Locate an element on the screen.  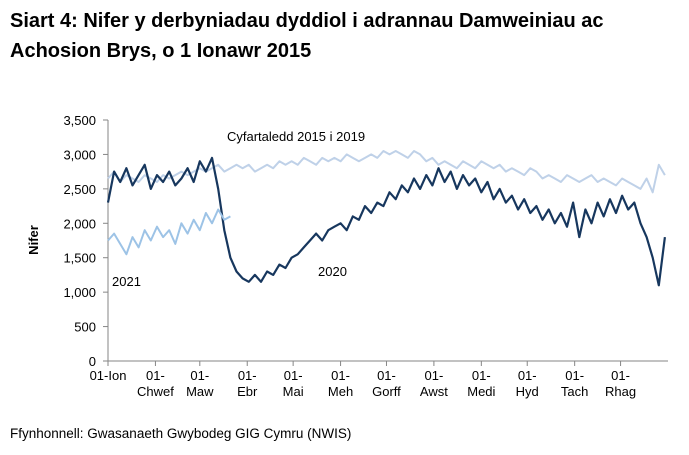
y-tick-label: 1,500 is located at coordinates (79, 258).